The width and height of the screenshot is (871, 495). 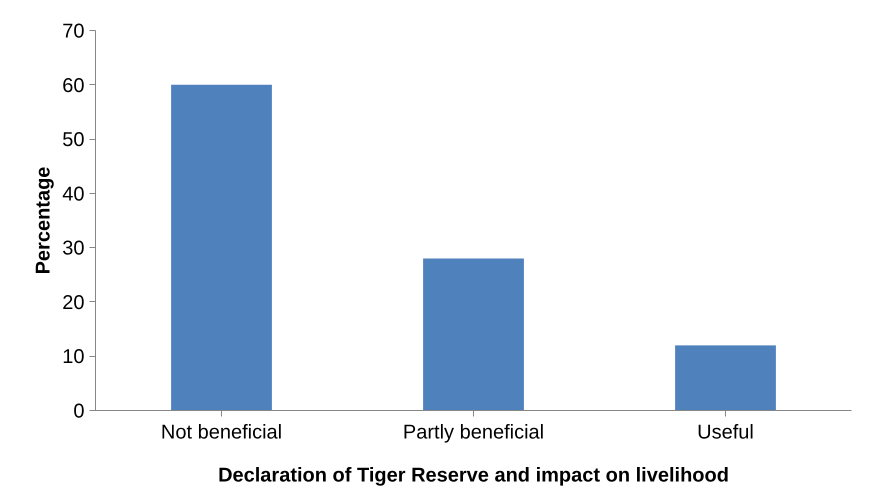 What do you see at coordinates (73, 140) in the screenshot?
I see `y-tick-label: 50` at bounding box center [73, 140].